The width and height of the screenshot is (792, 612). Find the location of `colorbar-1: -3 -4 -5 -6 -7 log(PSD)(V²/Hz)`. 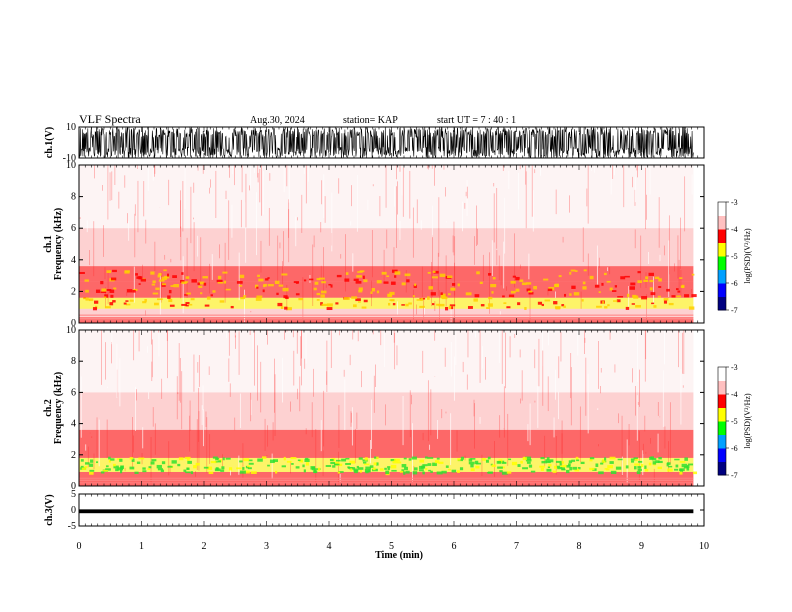

colorbar-1: -3 -4 -5 -6 -7 log(PSD)(V²/Hz) is located at coordinates (734, 256).